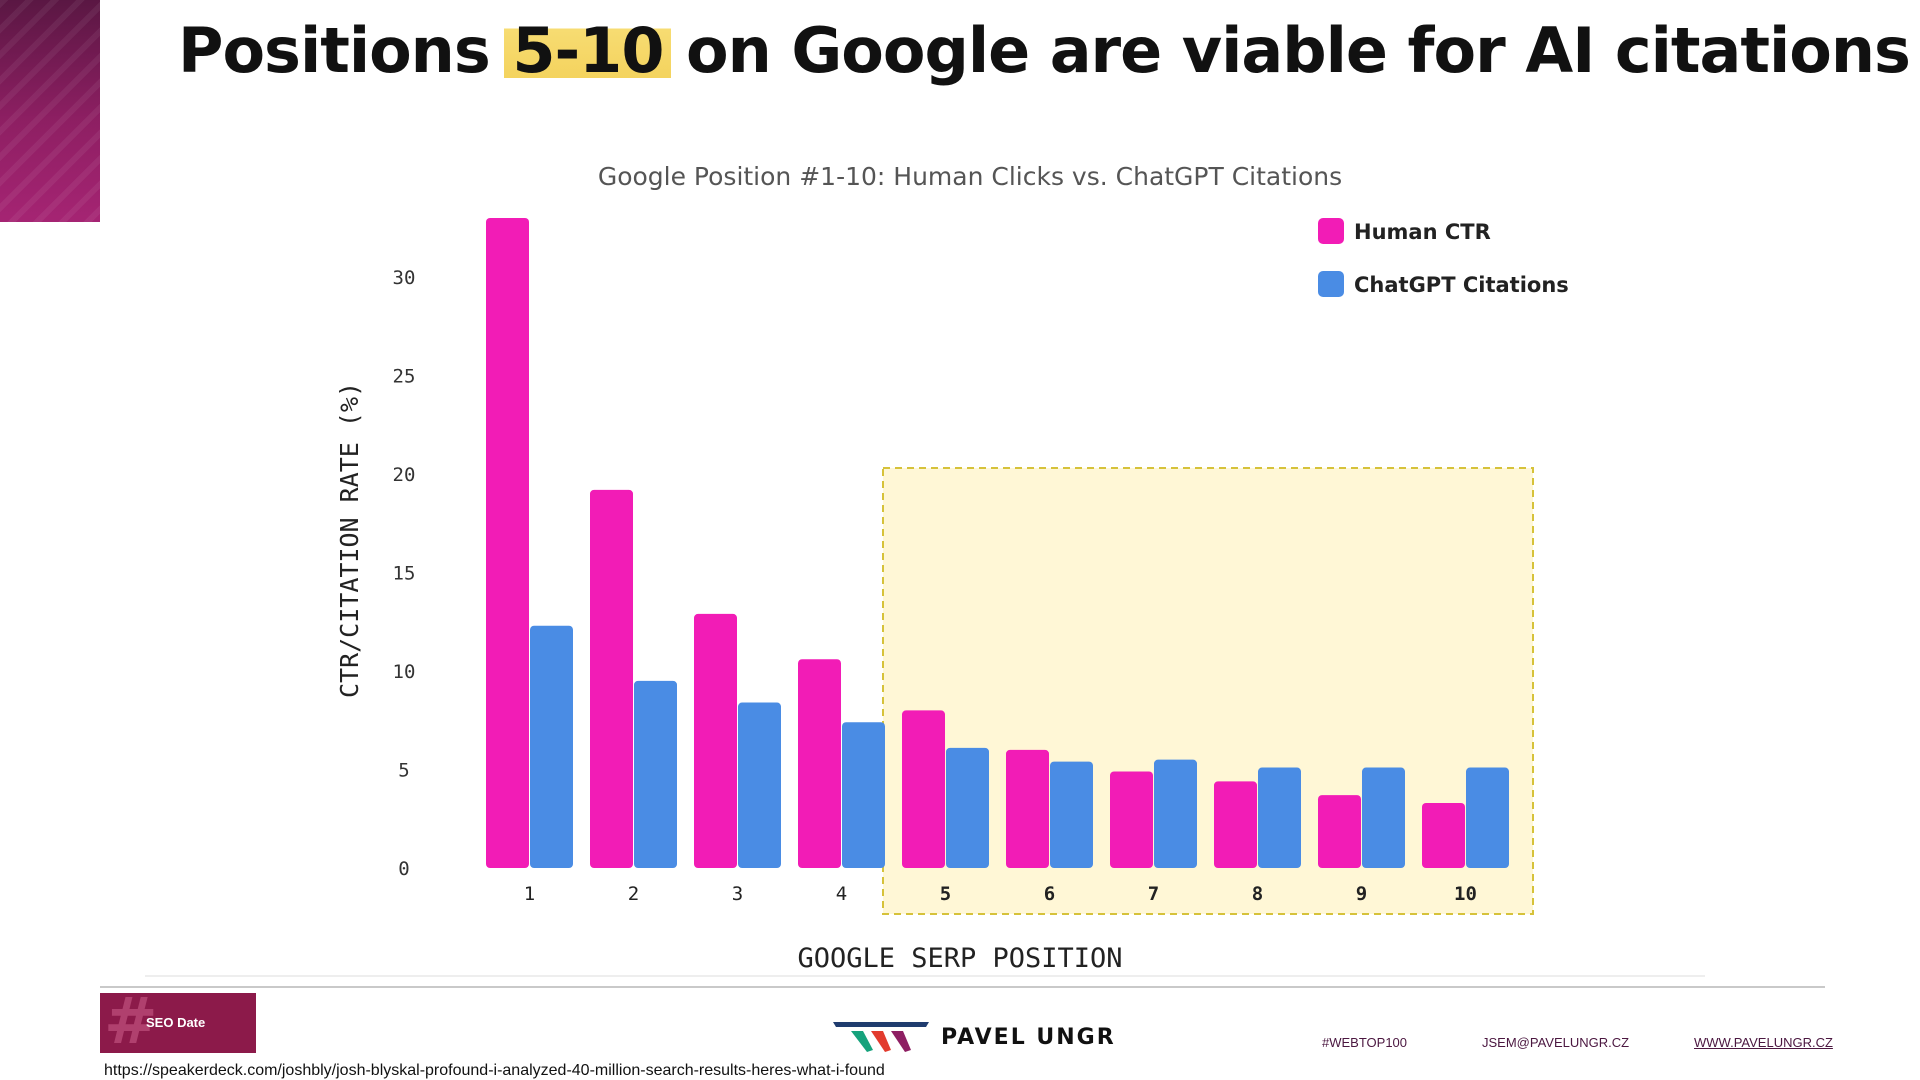 This screenshot has height=1080, width=1920. Describe the element at coordinates (404, 475) in the screenshot. I see `y-tick-label: 20` at that location.